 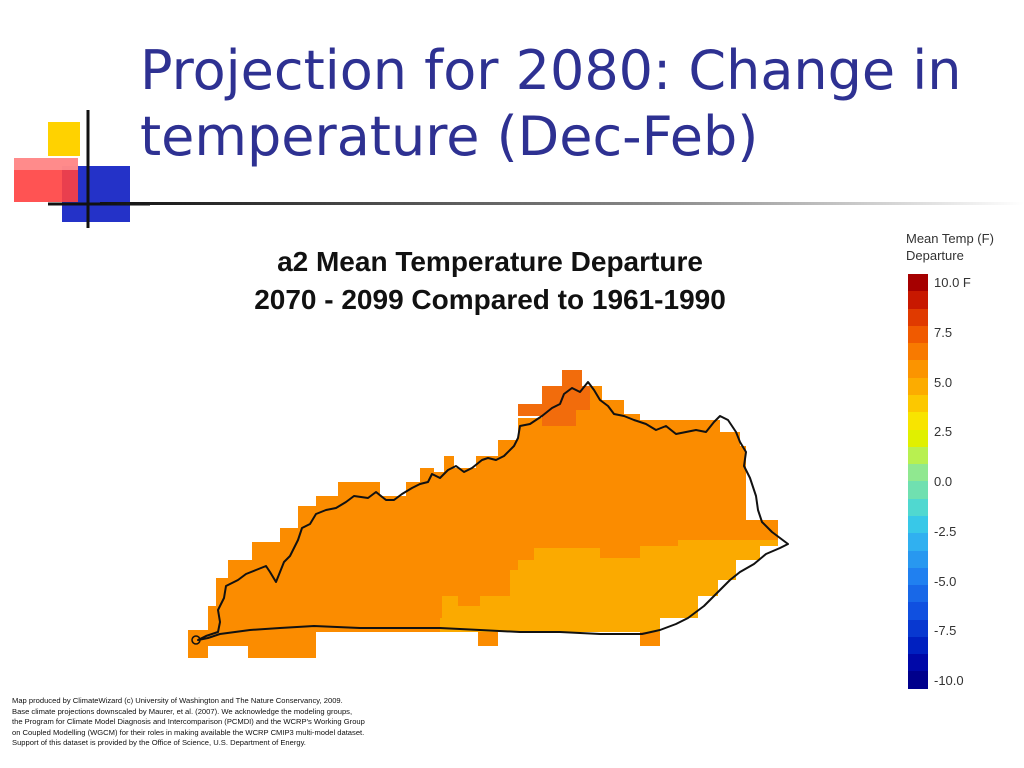 I want to click on legend-tick-label: -10.0, so click(x=949, y=680).